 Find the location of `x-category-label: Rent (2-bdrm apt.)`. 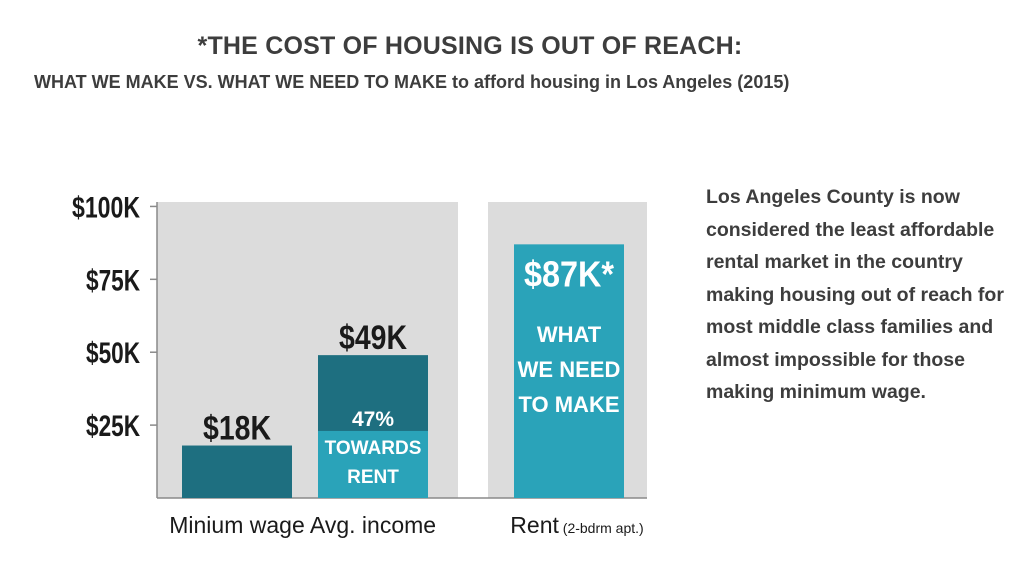

x-category-label: Rent (2-bdrm apt.) is located at coordinates (576, 525).